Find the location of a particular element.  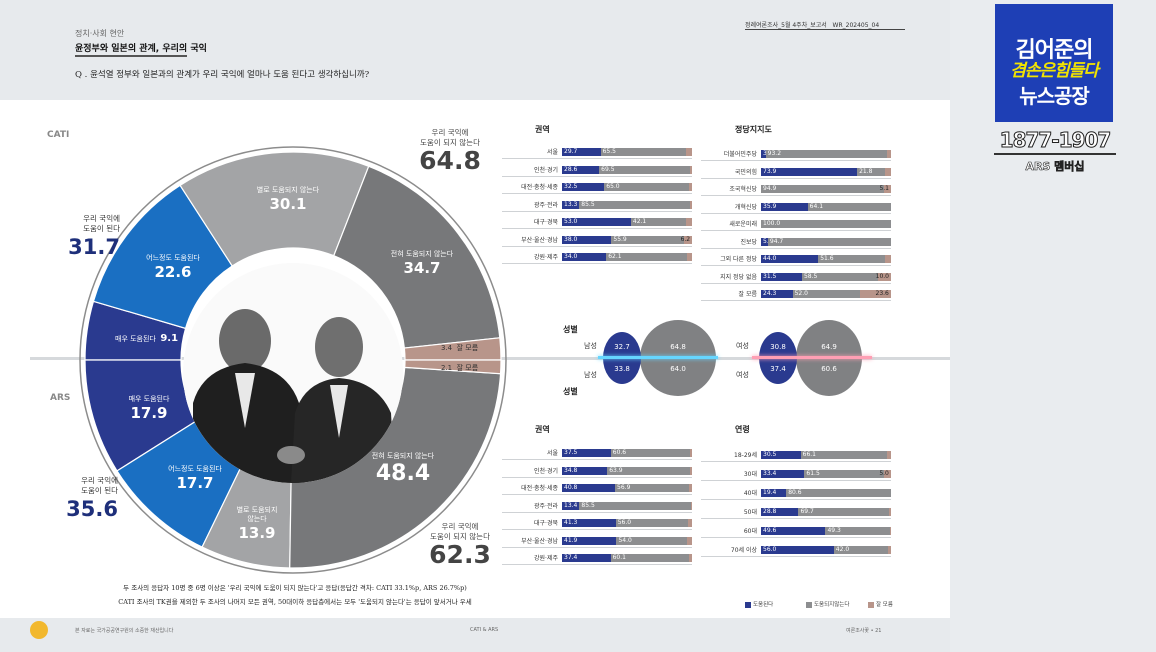

cati-slice-not-at-all is located at coordinates (417, 257).